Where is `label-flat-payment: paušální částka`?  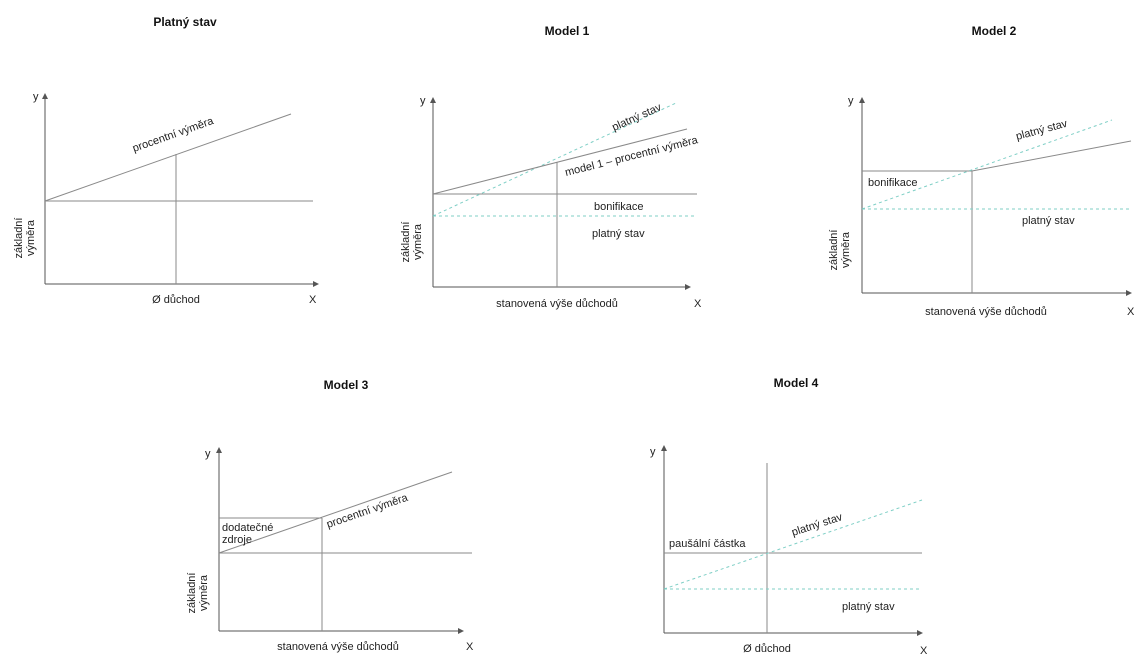 label-flat-payment: paušální částka is located at coordinates (707, 544).